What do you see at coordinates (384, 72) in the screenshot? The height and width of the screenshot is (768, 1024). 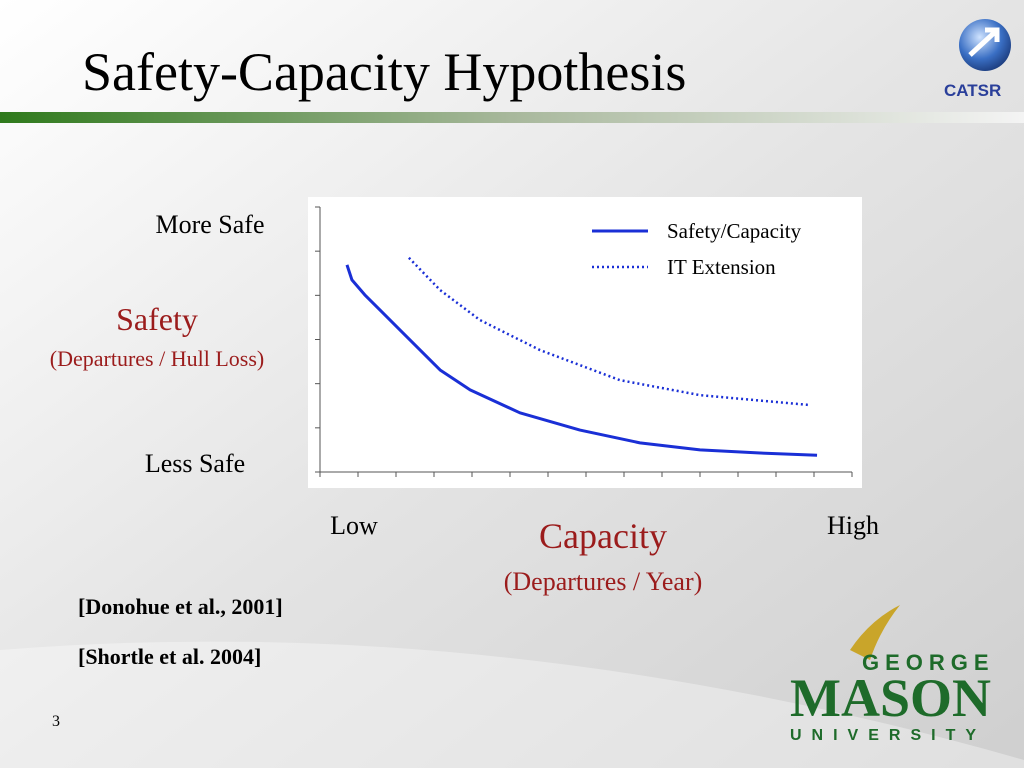 I see `slide-title: Safety-Capacity Hypothesis` at bounding box center [384, 72].